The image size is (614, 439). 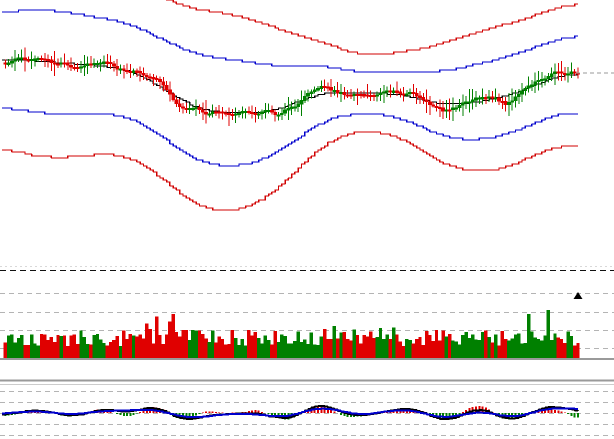 What do you see at coordinates (578, 295) in the screenshot?
I see `volume-alert-marker-triangle-up-icon` at bounding box center [578, 295].